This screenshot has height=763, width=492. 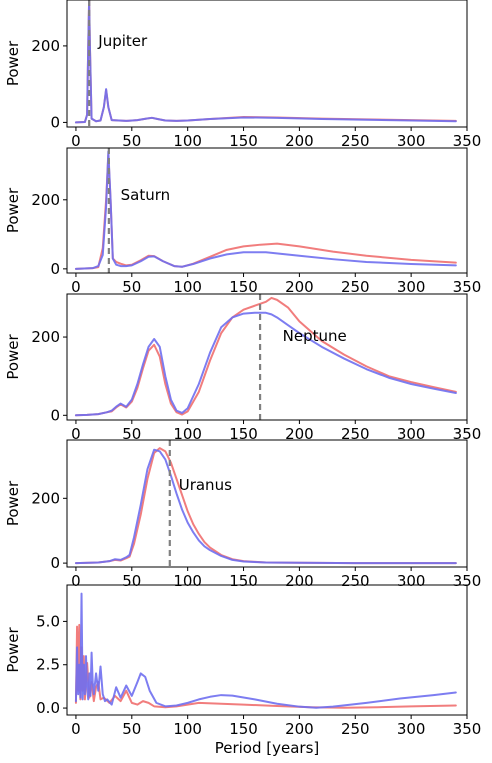 I want to click on planet-annotation: Neptune, so click(x=315, y=336).